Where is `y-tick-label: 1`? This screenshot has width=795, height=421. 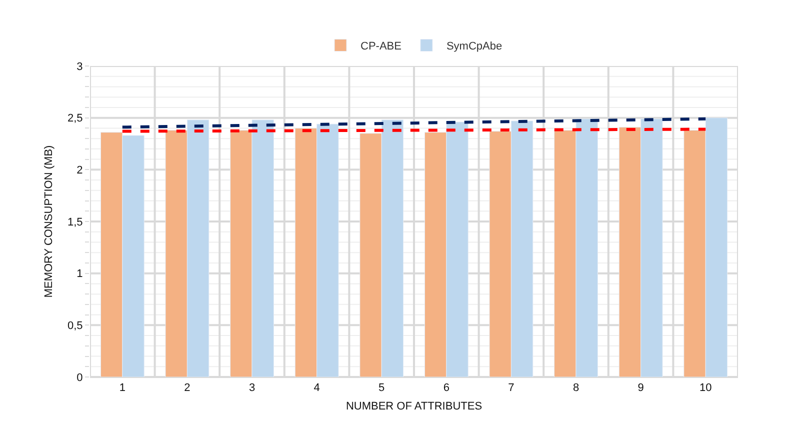 y-tick-label: 1 is located at coordinates (79, 274).